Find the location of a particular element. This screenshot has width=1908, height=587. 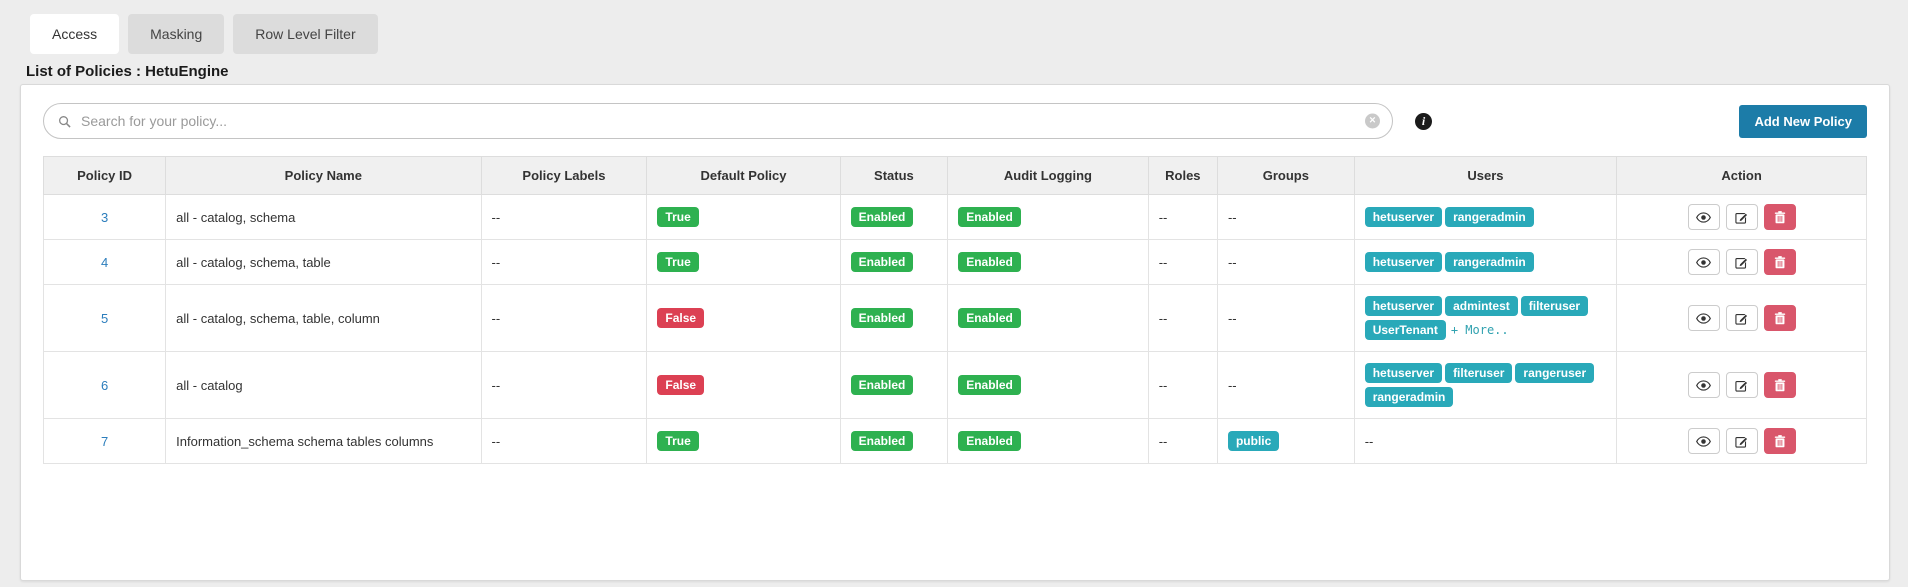

policy-id-link: 7 is located at coordinates (104, 441).